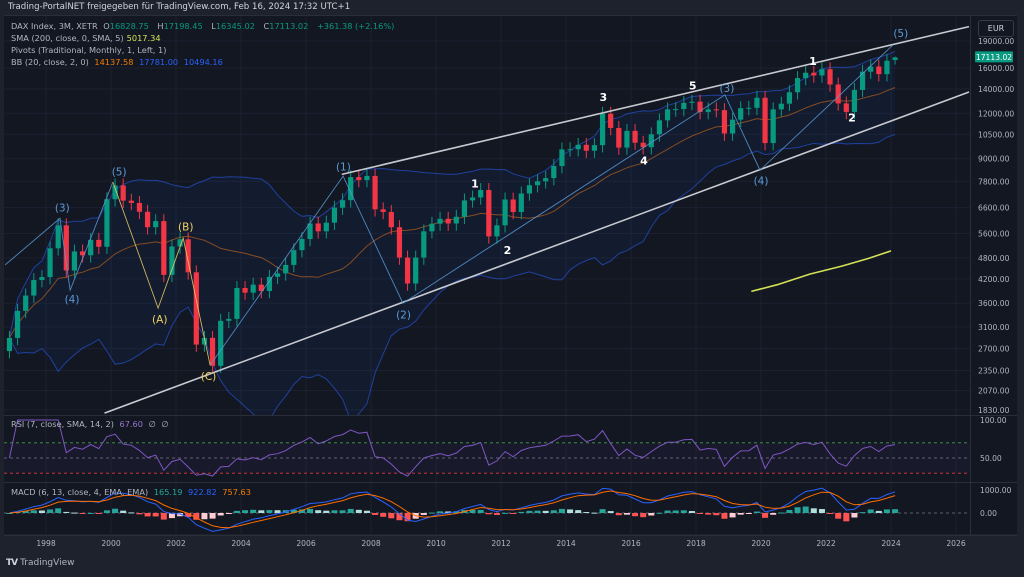 The width and height of the screenshot is (1024, 577). Describe the element at coordinates (159, 320) in the screenshot. I see `wave-label: (A)` at that location.